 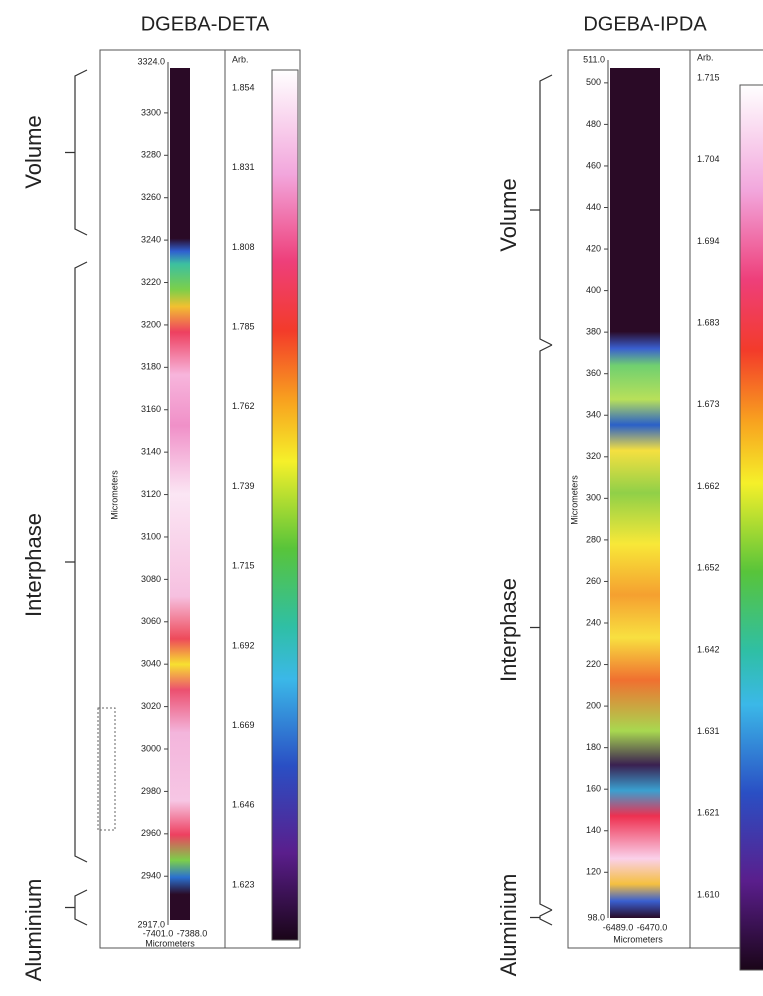 I want to click on y-tick-label: 380, so click(x=593, y=332).